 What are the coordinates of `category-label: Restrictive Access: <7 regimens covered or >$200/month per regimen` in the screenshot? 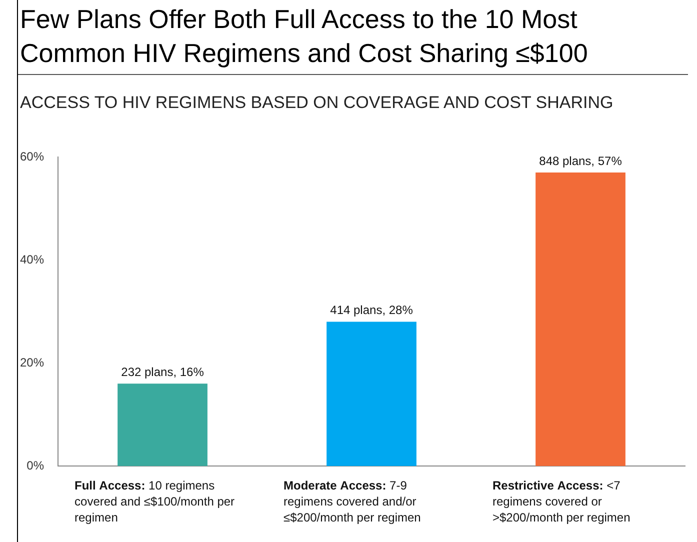 It's located at (561, 501).